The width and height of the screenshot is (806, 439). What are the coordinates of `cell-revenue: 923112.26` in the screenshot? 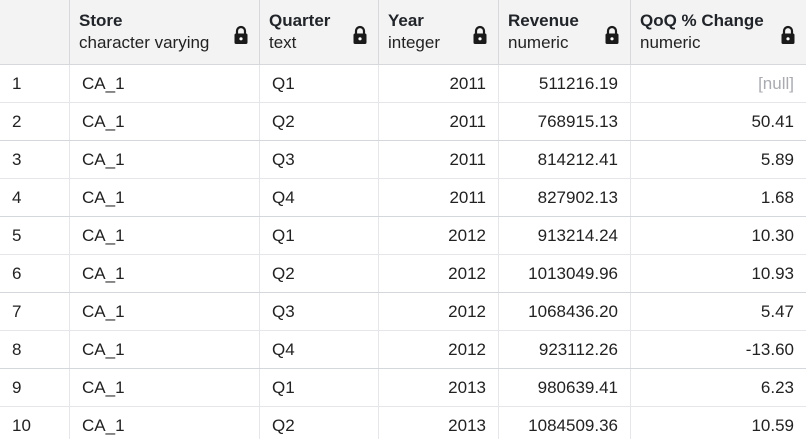 It's located at (565, 349).